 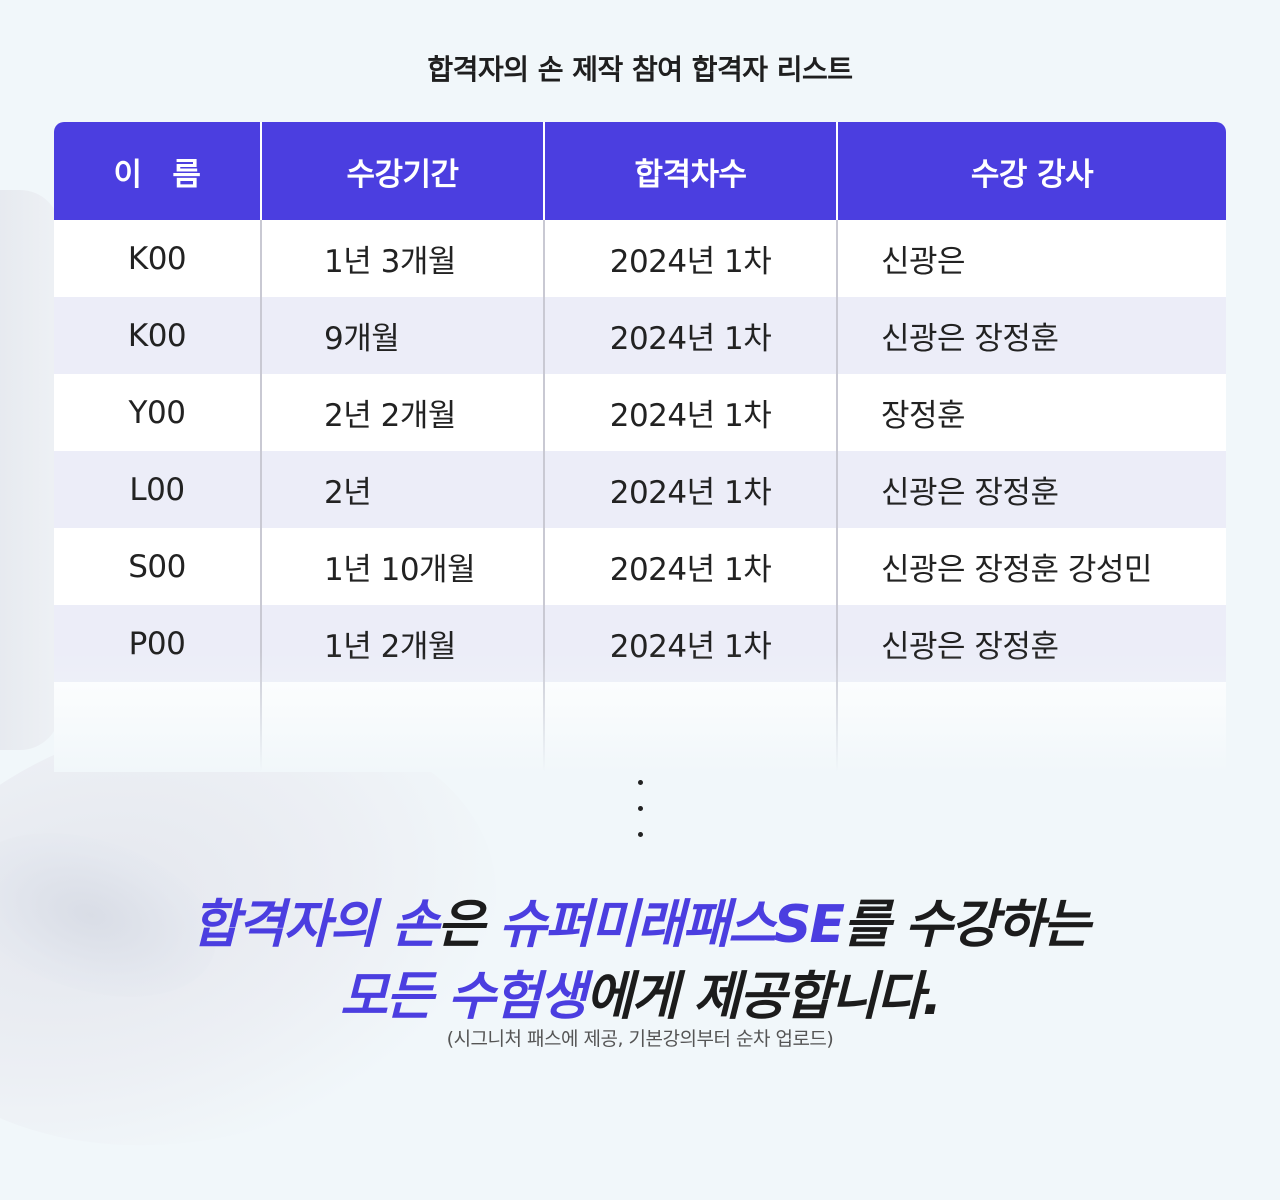 I want to click on table-row-empty, so click(x=640, y=727).